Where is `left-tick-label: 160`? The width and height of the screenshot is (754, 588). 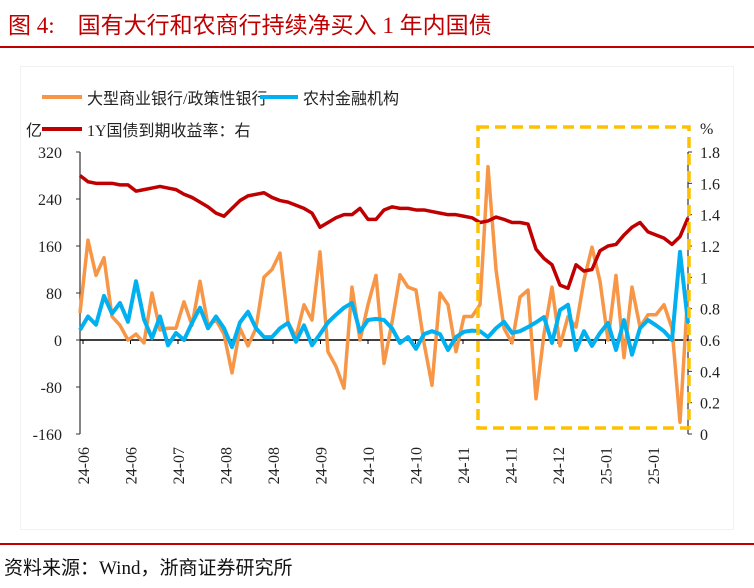 left-tick-label: 160 is located at coordinates (50, 247).